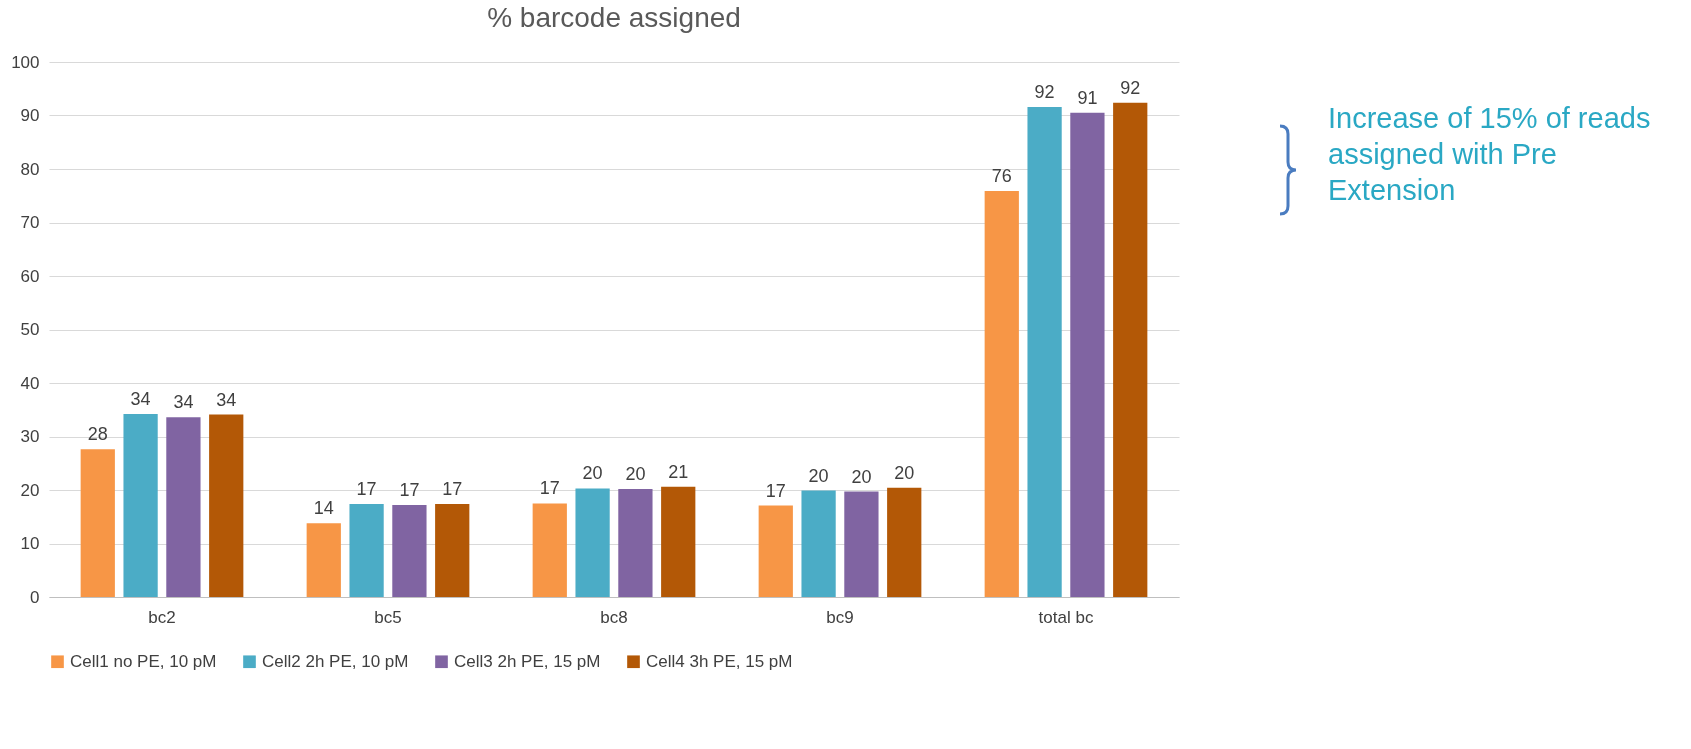 The width and height of the screenshot is (1691, 749). Describe the element at coordinates (527, 661) in the screenshot. I see `legend-label: Cell3 2h PE, 15 pM` at that location.